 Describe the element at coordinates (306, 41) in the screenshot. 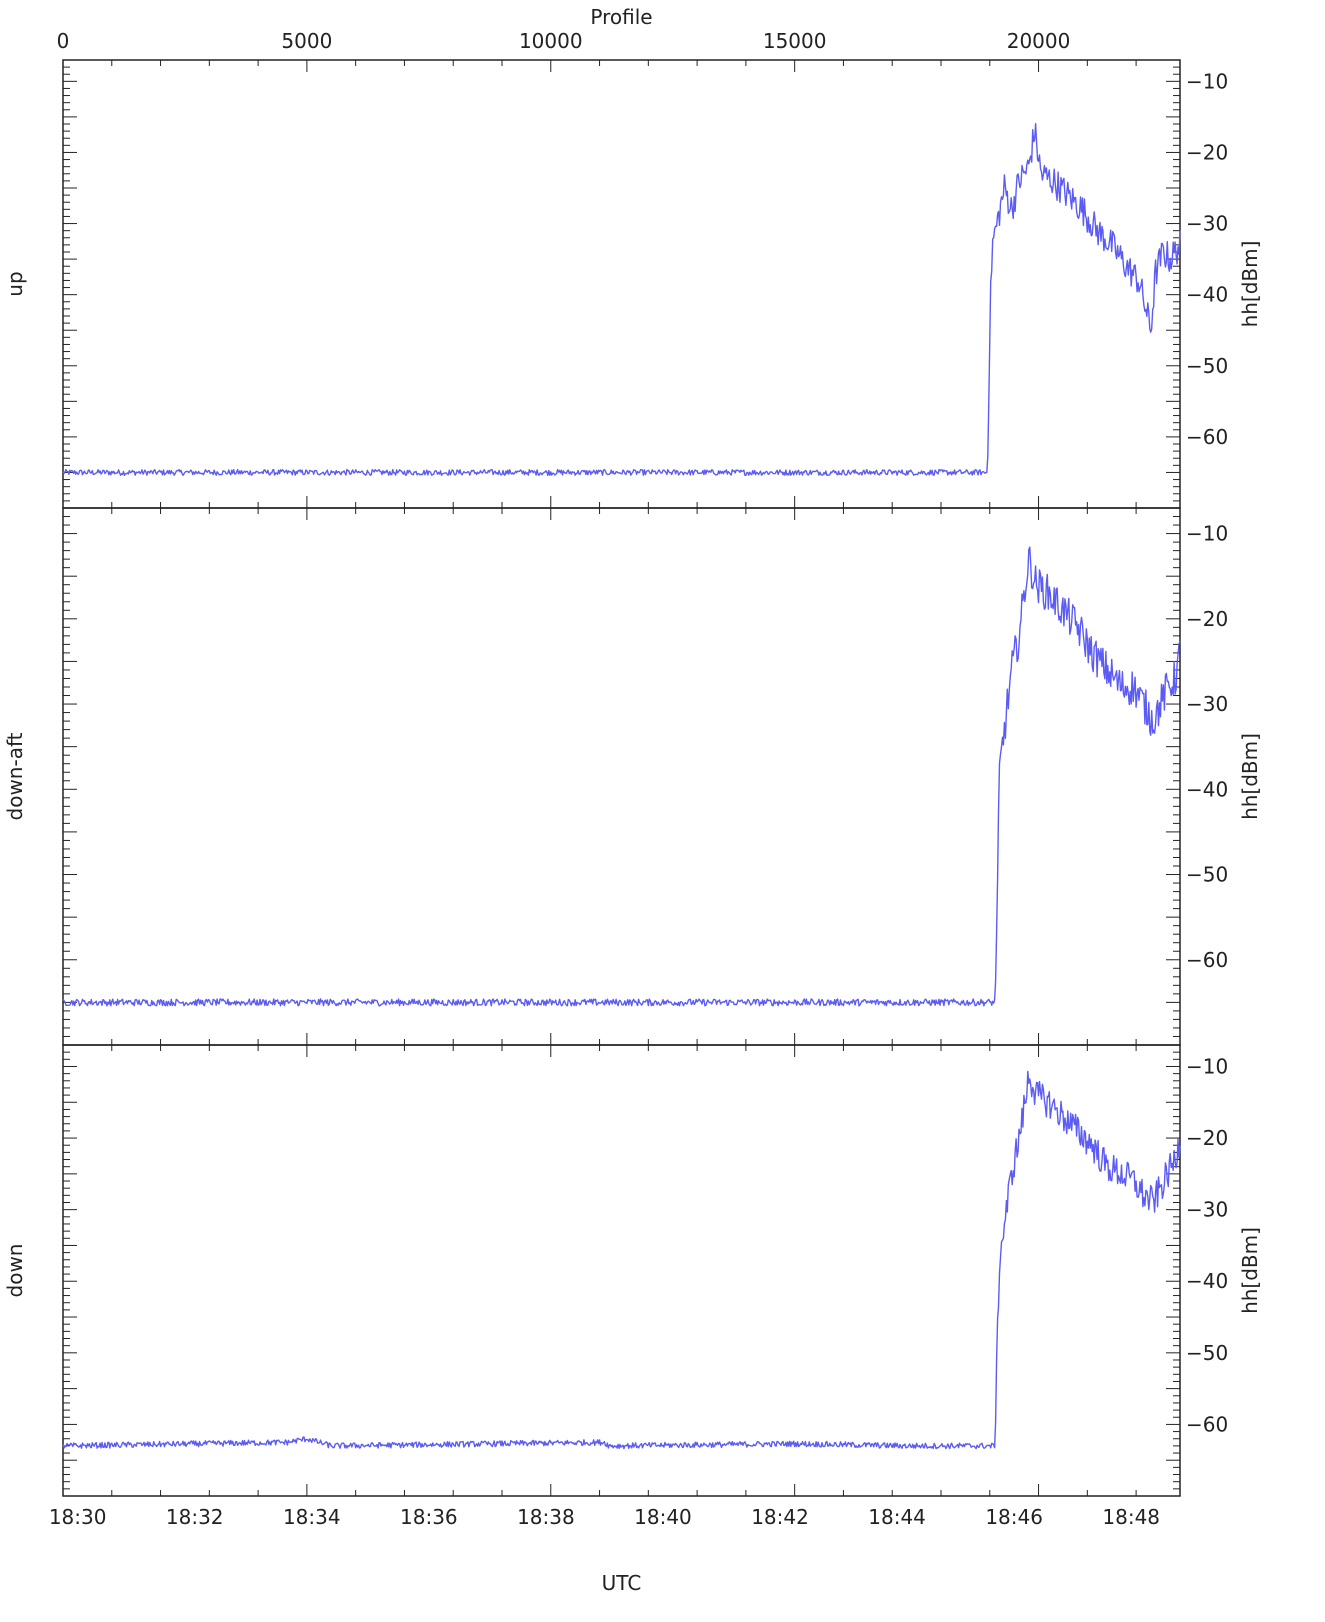

I see `top-tick-label: 5000` at that location.